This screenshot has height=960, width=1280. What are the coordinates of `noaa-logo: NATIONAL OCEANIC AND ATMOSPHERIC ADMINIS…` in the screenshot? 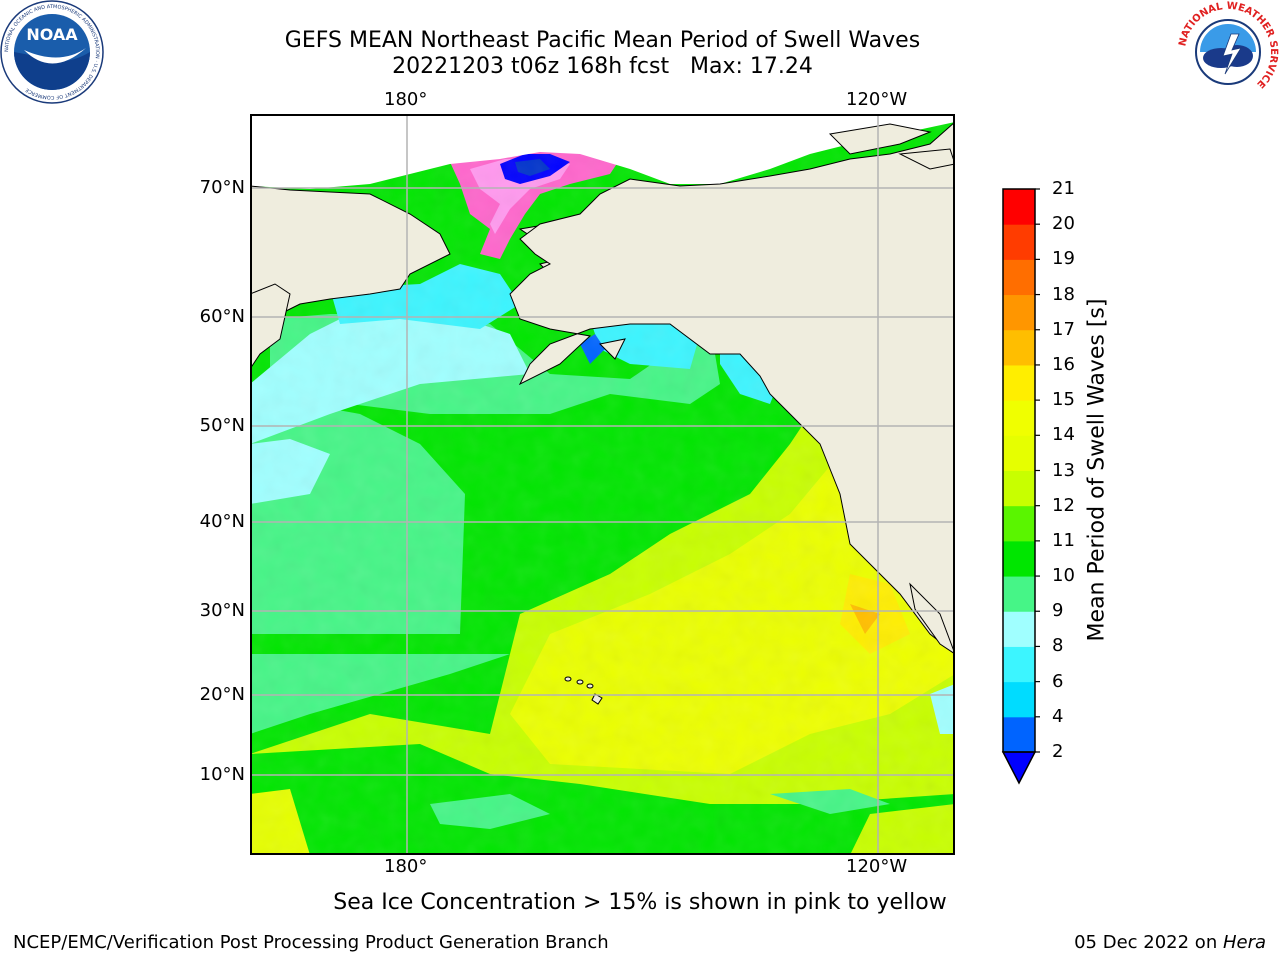 It's located at (52, 52).